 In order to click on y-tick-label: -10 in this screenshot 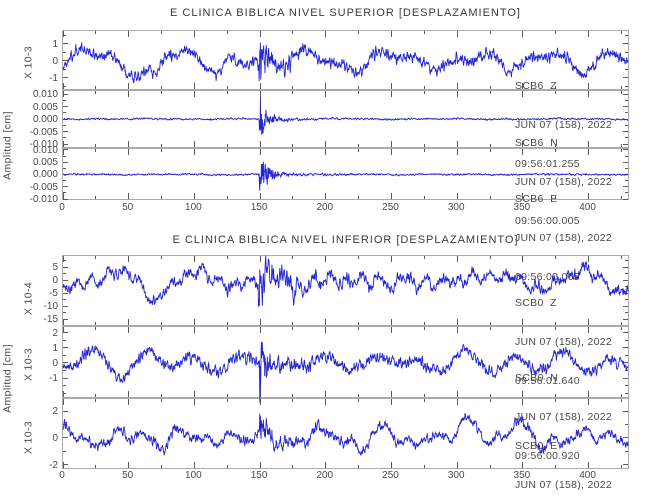, I will do `click(50, 307)`.